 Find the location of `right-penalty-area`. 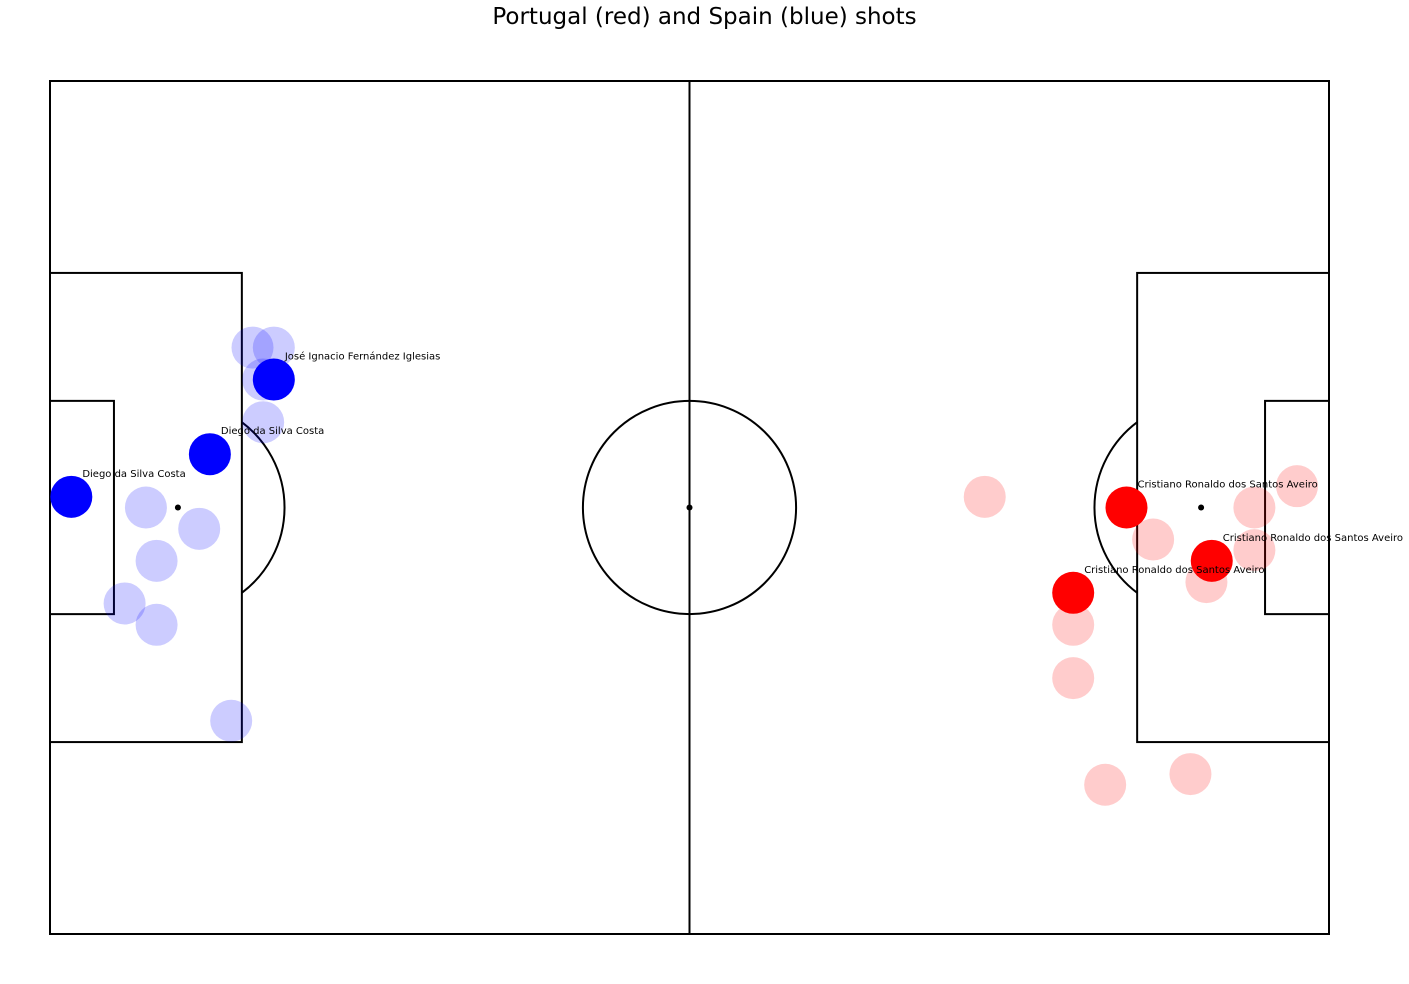

right-penalty-area is located at coordinates (1233, 507).